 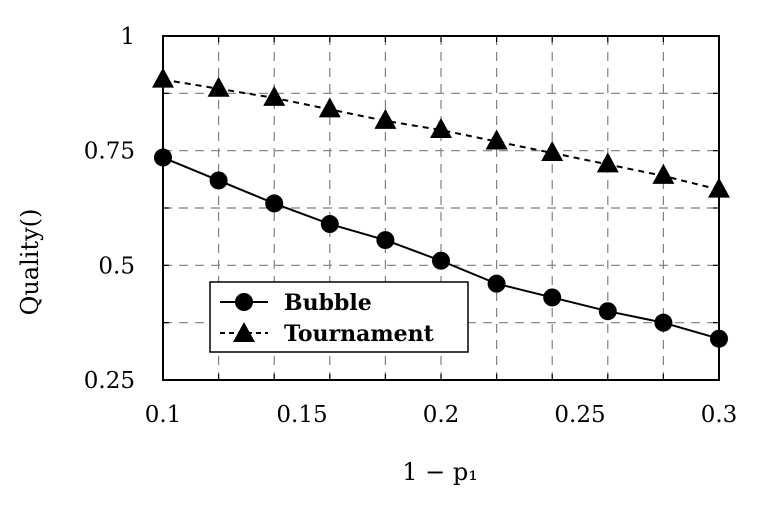 What do you see at coordinates (301, 415) in the screenshot?
I see `x-tick-label: 0.15` at bounding box center [301, 415].